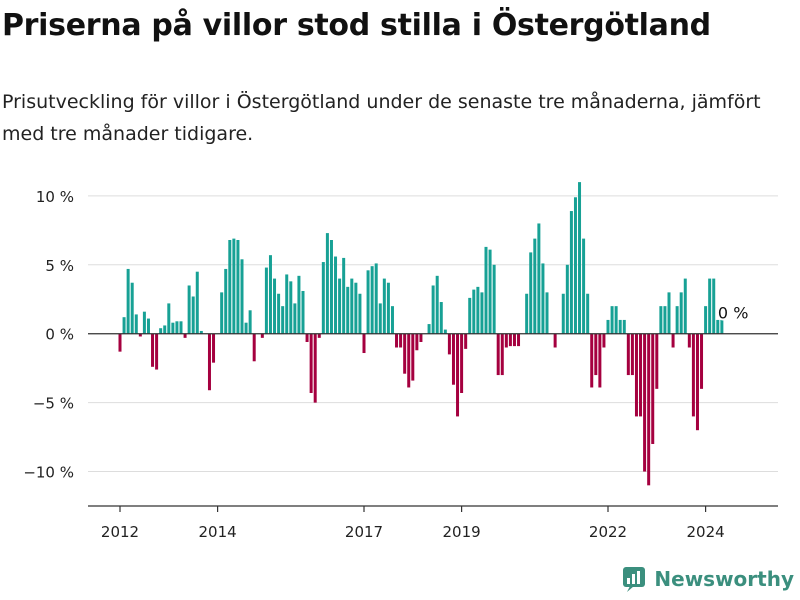  I want to click on x-tick-label: 2014, so click(218, 532).